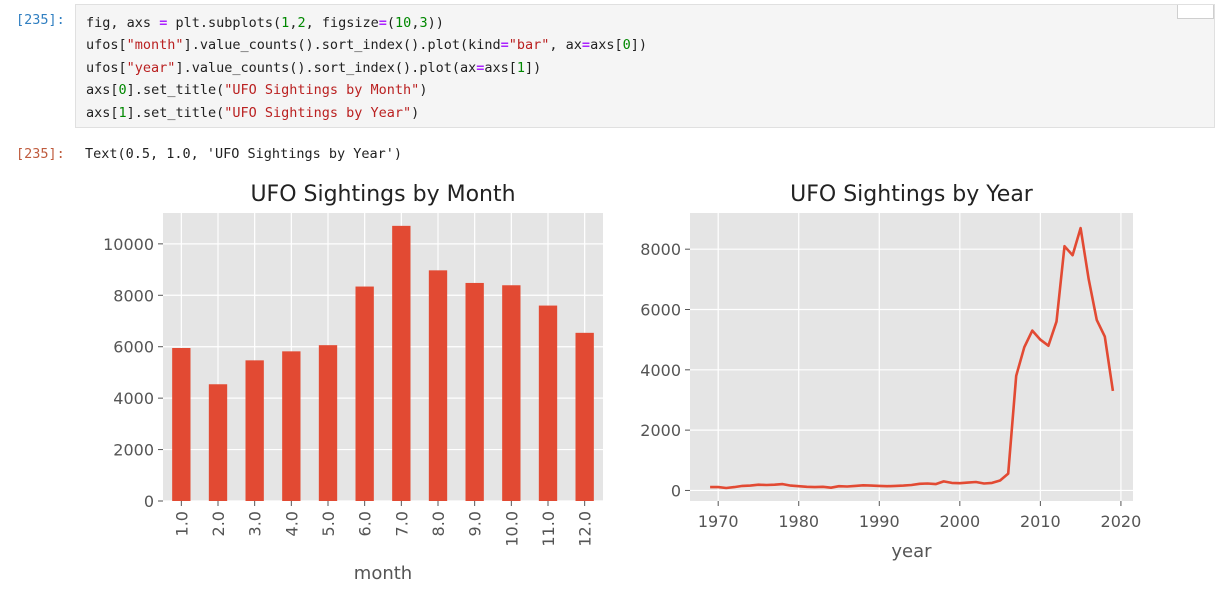  What do you see at coordinates (243, 154) in the screenshot?
I see `output-text: Text(0.5, 1.0, 'UFO Sightings by Year')` at bounding box center [243, 154].